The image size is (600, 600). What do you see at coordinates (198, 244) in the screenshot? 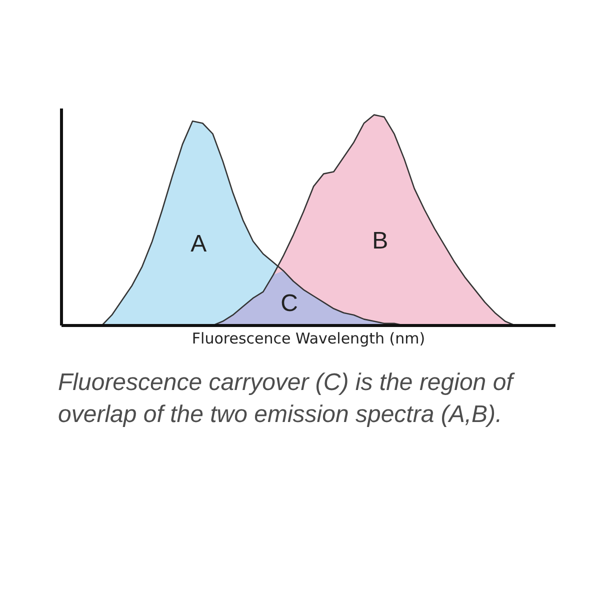
I see `series-label: A` at bounding box center [198, 244].